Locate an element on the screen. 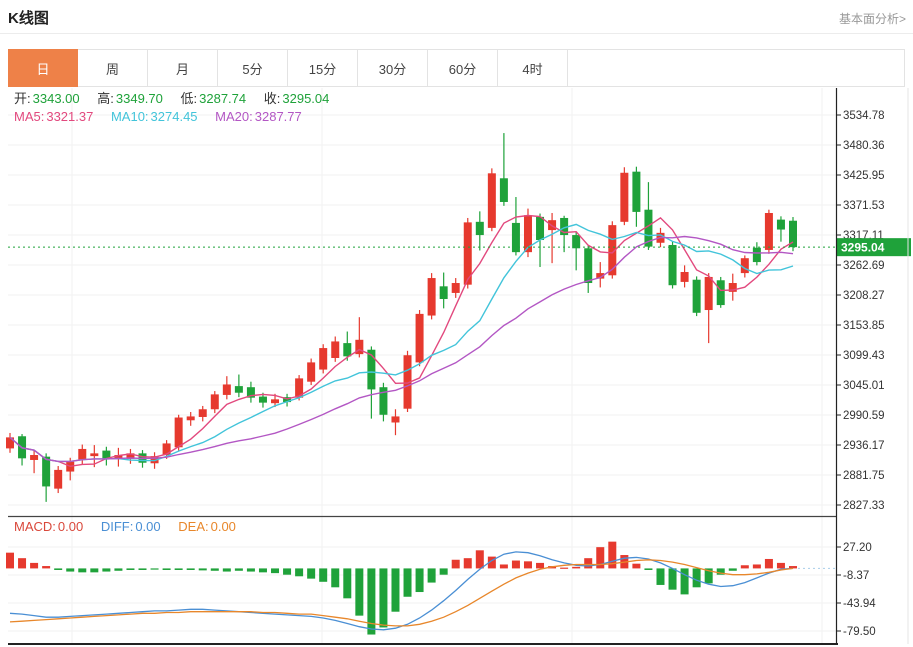 The height and width of the screenshot is (647, 913). ma20-label: MA20: is located at coordinates (234, 116).